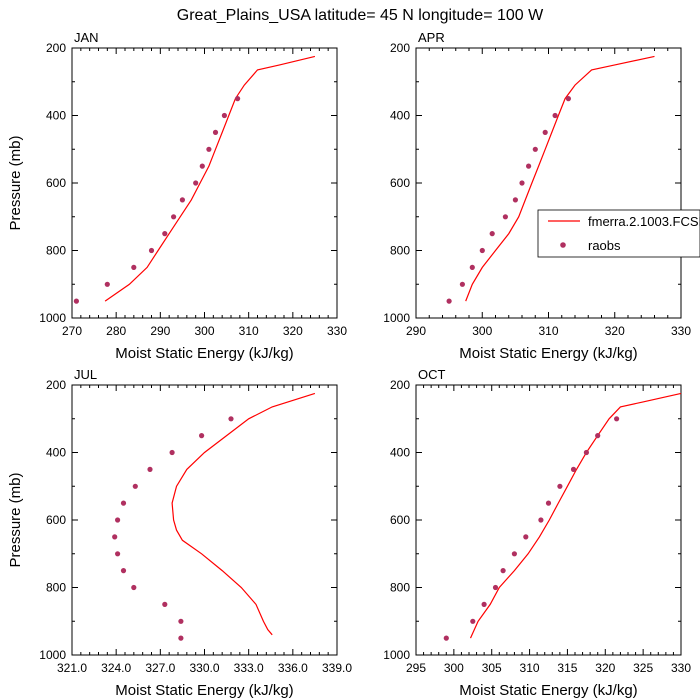  What do you see at coordinates (85, 374) in the screenshot?
I see `panel-label: JUL` at bounding box center [85, 374].